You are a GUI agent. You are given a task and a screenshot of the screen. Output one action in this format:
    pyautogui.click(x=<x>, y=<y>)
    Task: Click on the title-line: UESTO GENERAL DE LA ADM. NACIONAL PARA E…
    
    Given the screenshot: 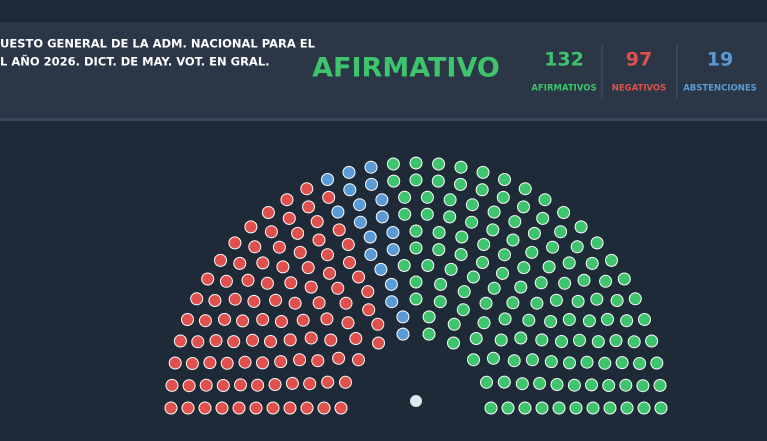 What is the action you would take?
    pyautogui.click(x=158, y=44)
    